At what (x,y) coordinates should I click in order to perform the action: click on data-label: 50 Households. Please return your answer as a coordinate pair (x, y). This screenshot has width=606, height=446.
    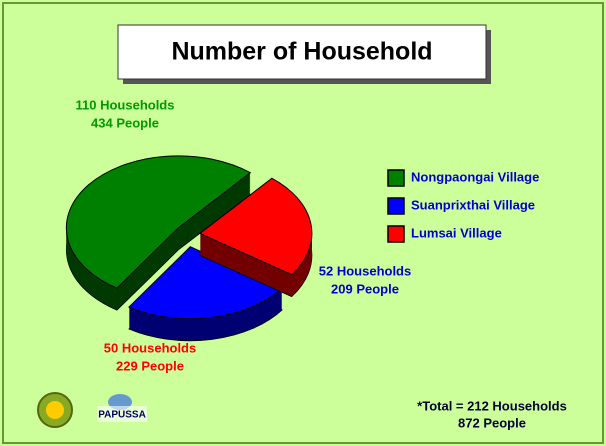
    Looking at the image, I should click on (150, 347).